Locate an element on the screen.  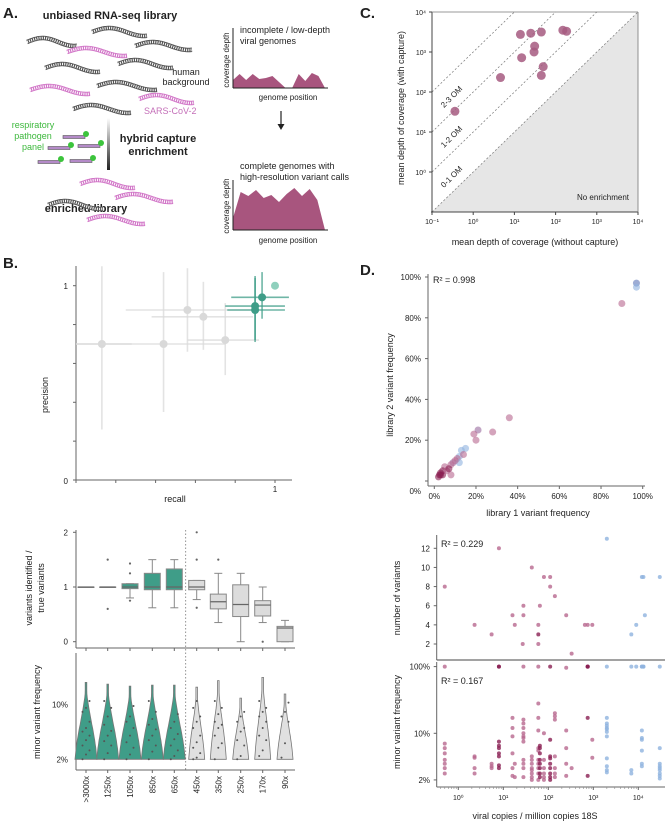
x-axis-label: library 1 variant frequency is located at coordinates (538, 513).